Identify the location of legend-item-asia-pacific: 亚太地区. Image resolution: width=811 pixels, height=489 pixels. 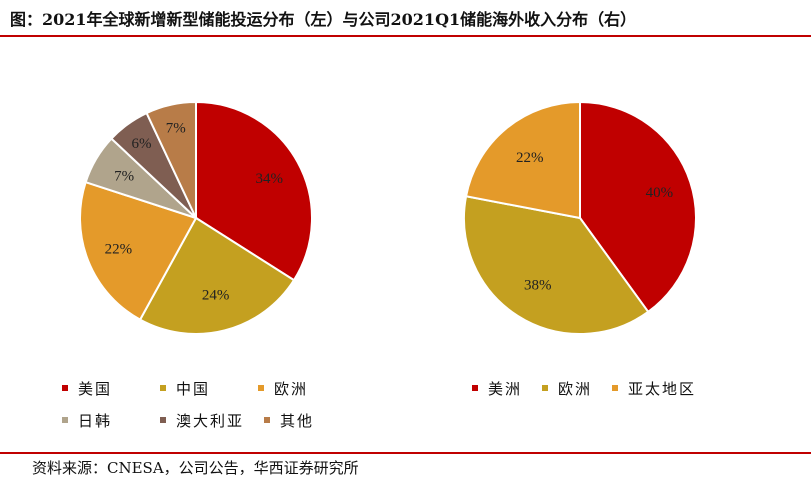
(654, 388).